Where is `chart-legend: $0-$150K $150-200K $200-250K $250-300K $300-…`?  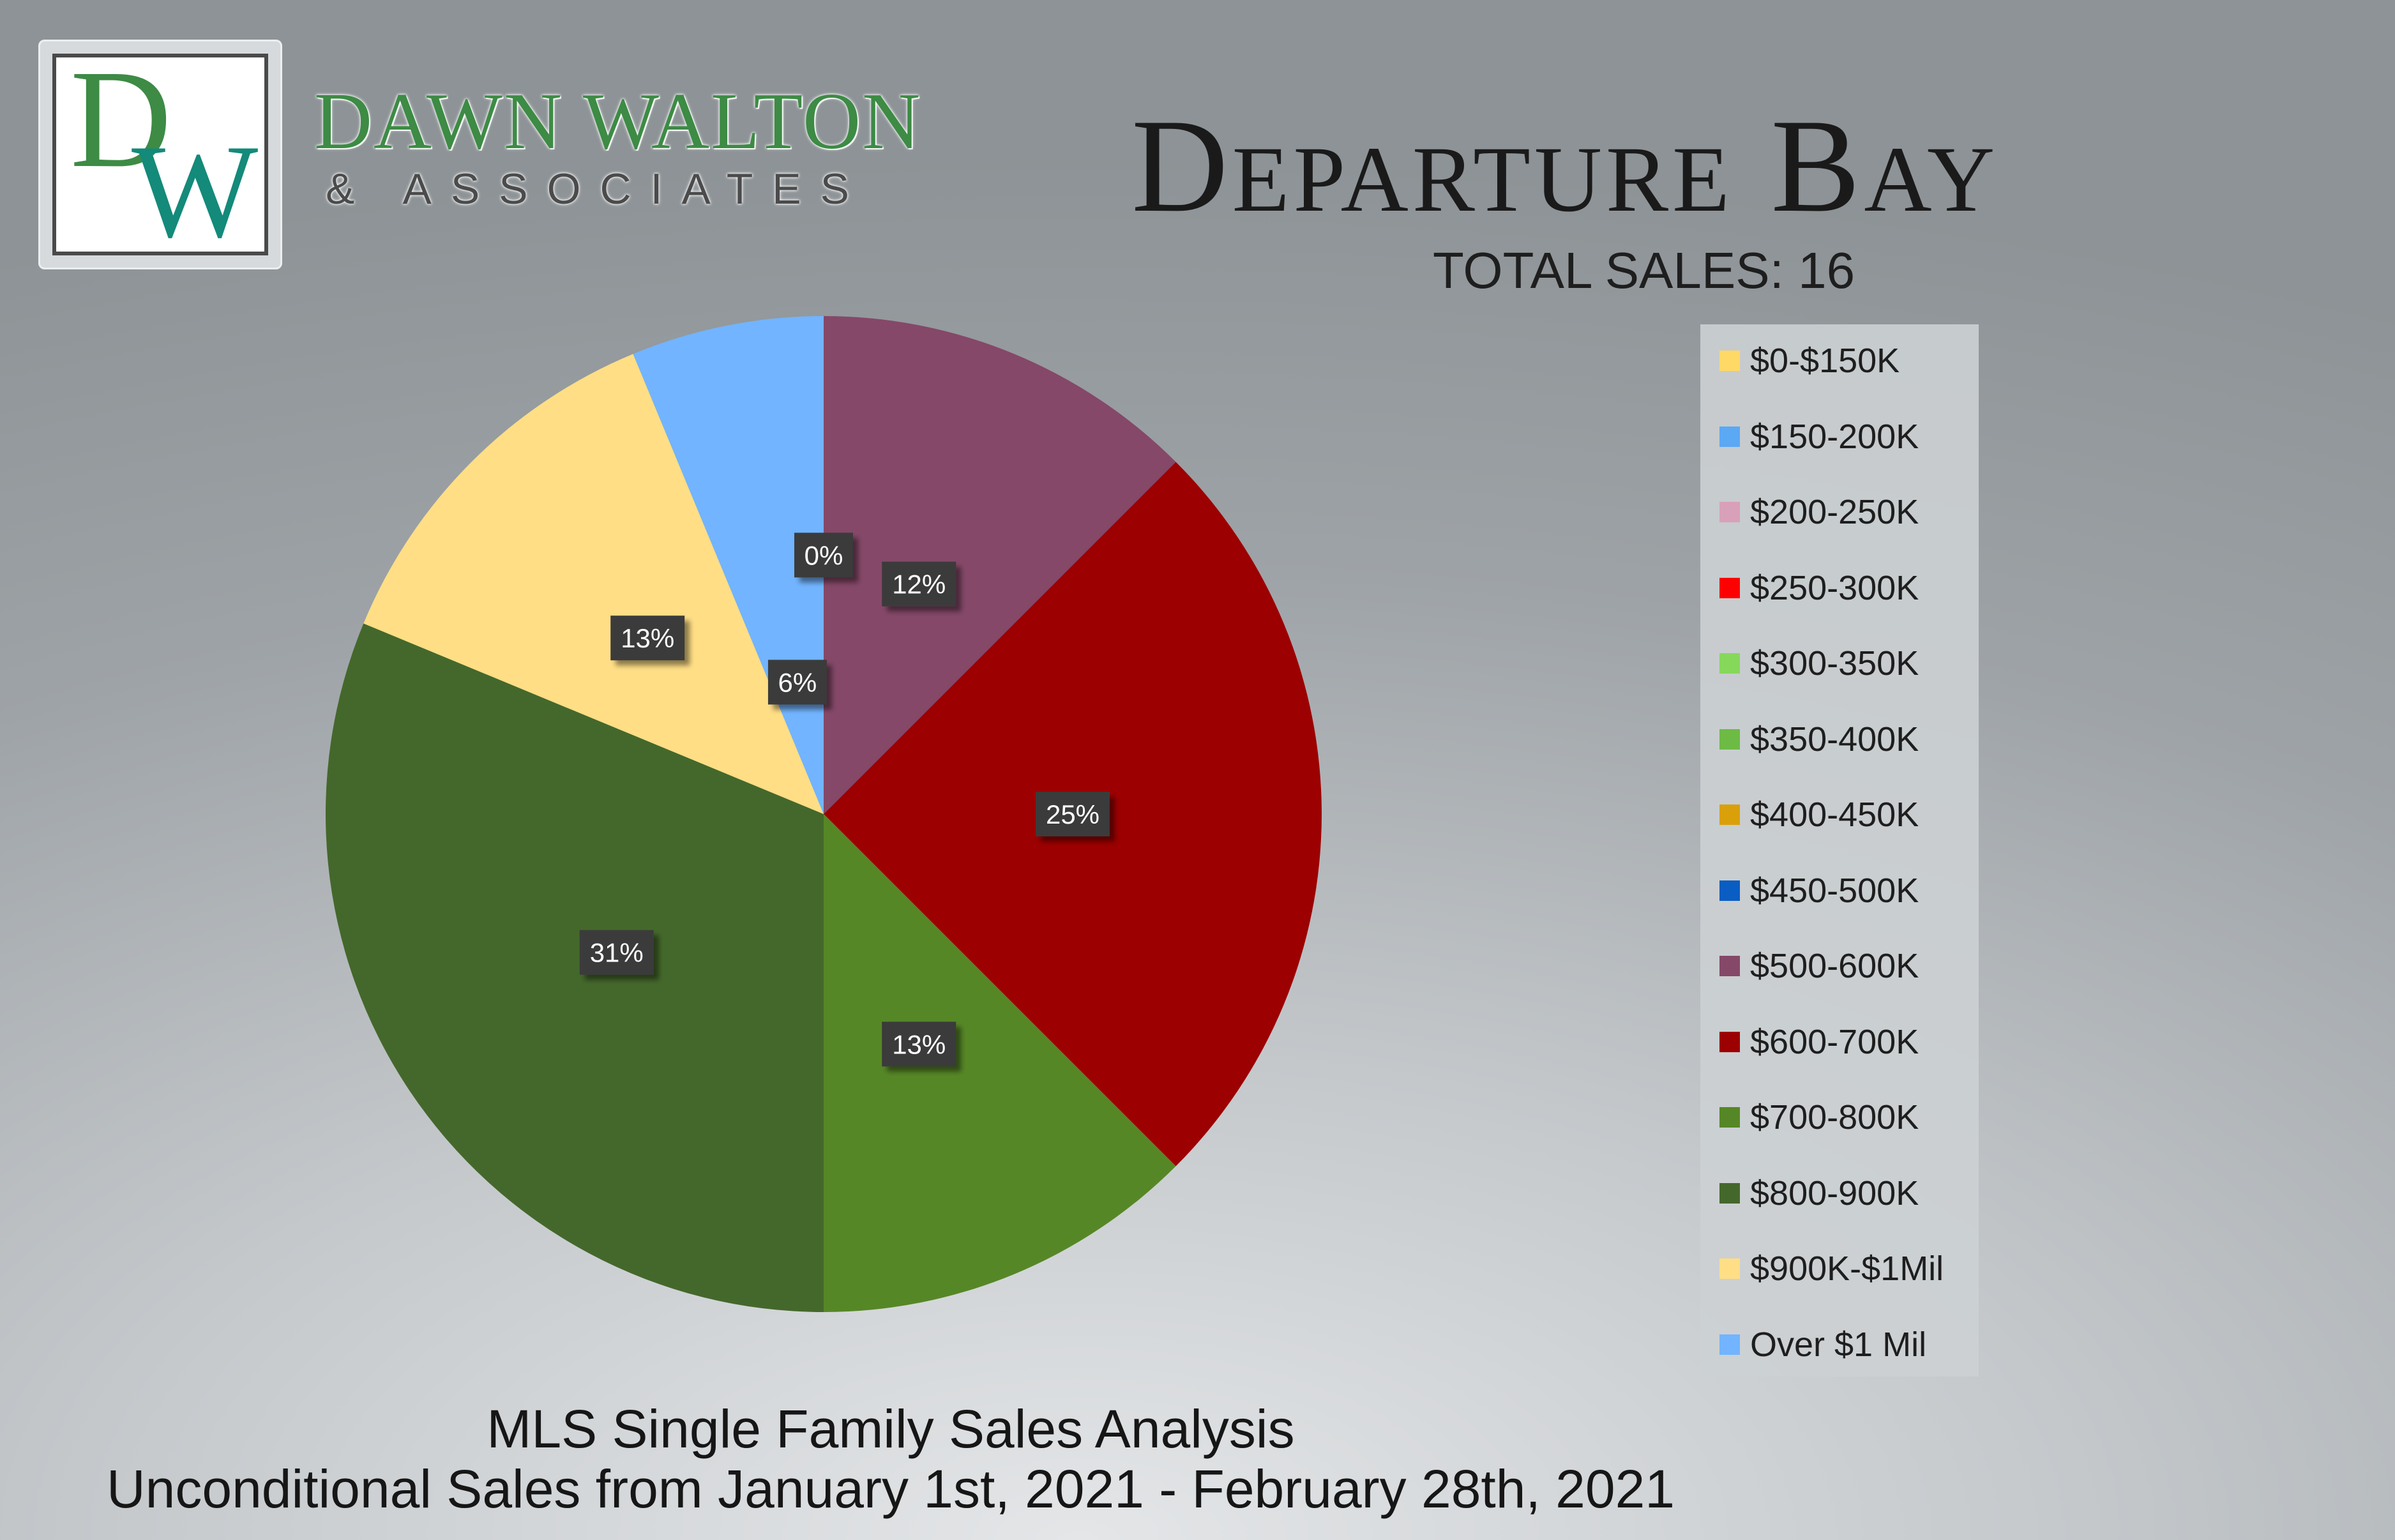
chart-legend: $0-$150K $150-200K $200-250K $250-300K $300-… is located at coordinates (1839, 850).